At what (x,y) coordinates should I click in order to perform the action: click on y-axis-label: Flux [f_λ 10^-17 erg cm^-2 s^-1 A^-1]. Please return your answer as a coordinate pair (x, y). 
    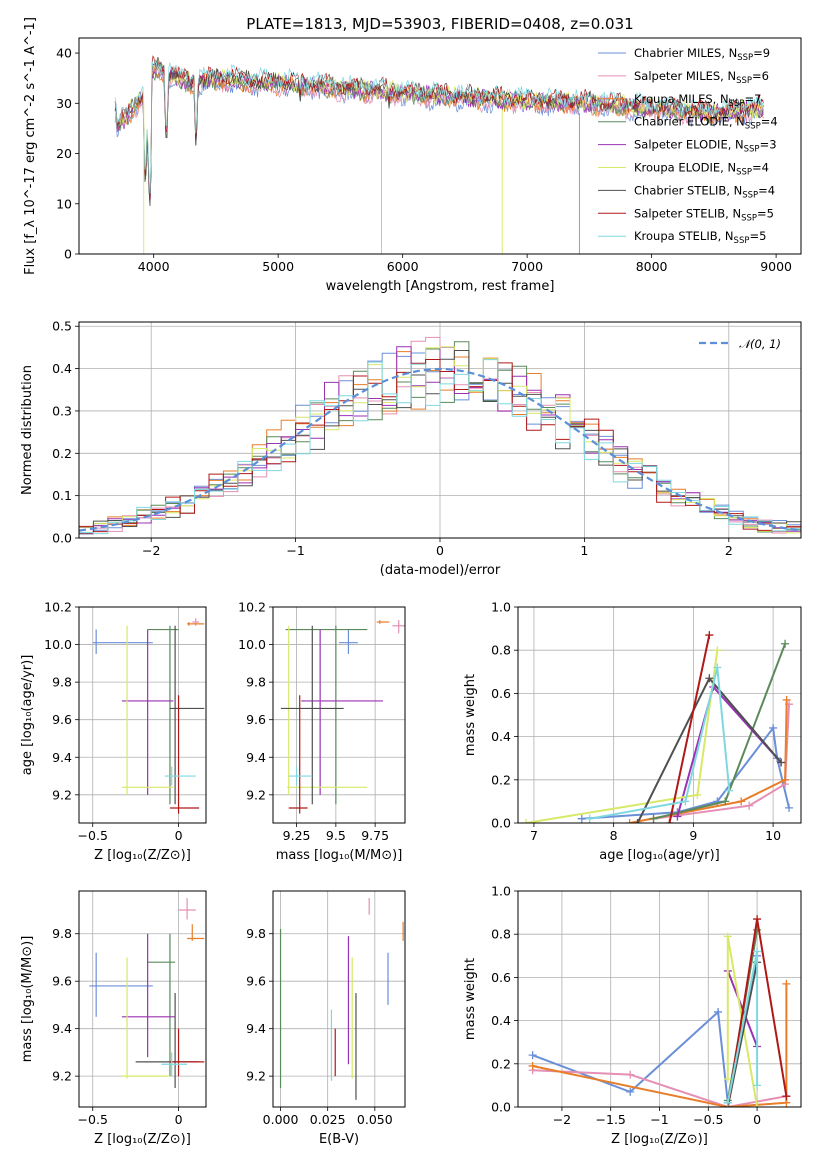
    Looking at the image, I should click on (30, 146).